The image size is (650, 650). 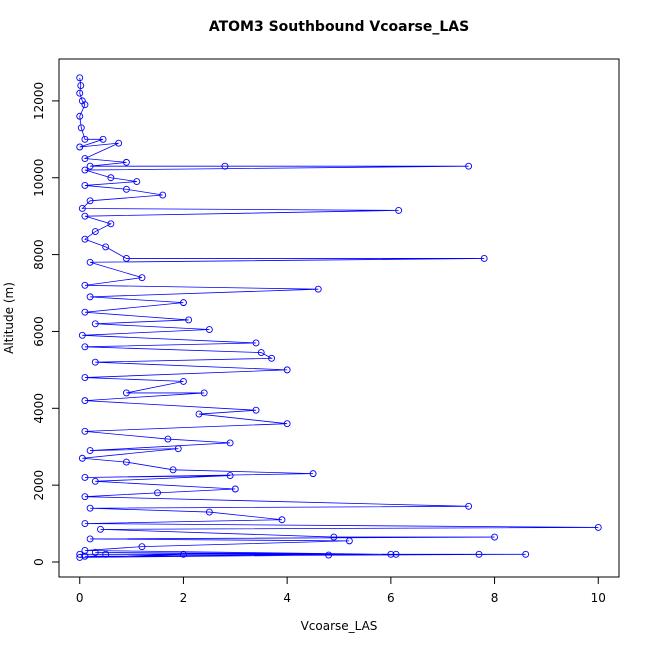 What do you see at coordinates (184, 598) in the screenshot?
I see `x-tick-label: 2` at bounding box center [184, 598].